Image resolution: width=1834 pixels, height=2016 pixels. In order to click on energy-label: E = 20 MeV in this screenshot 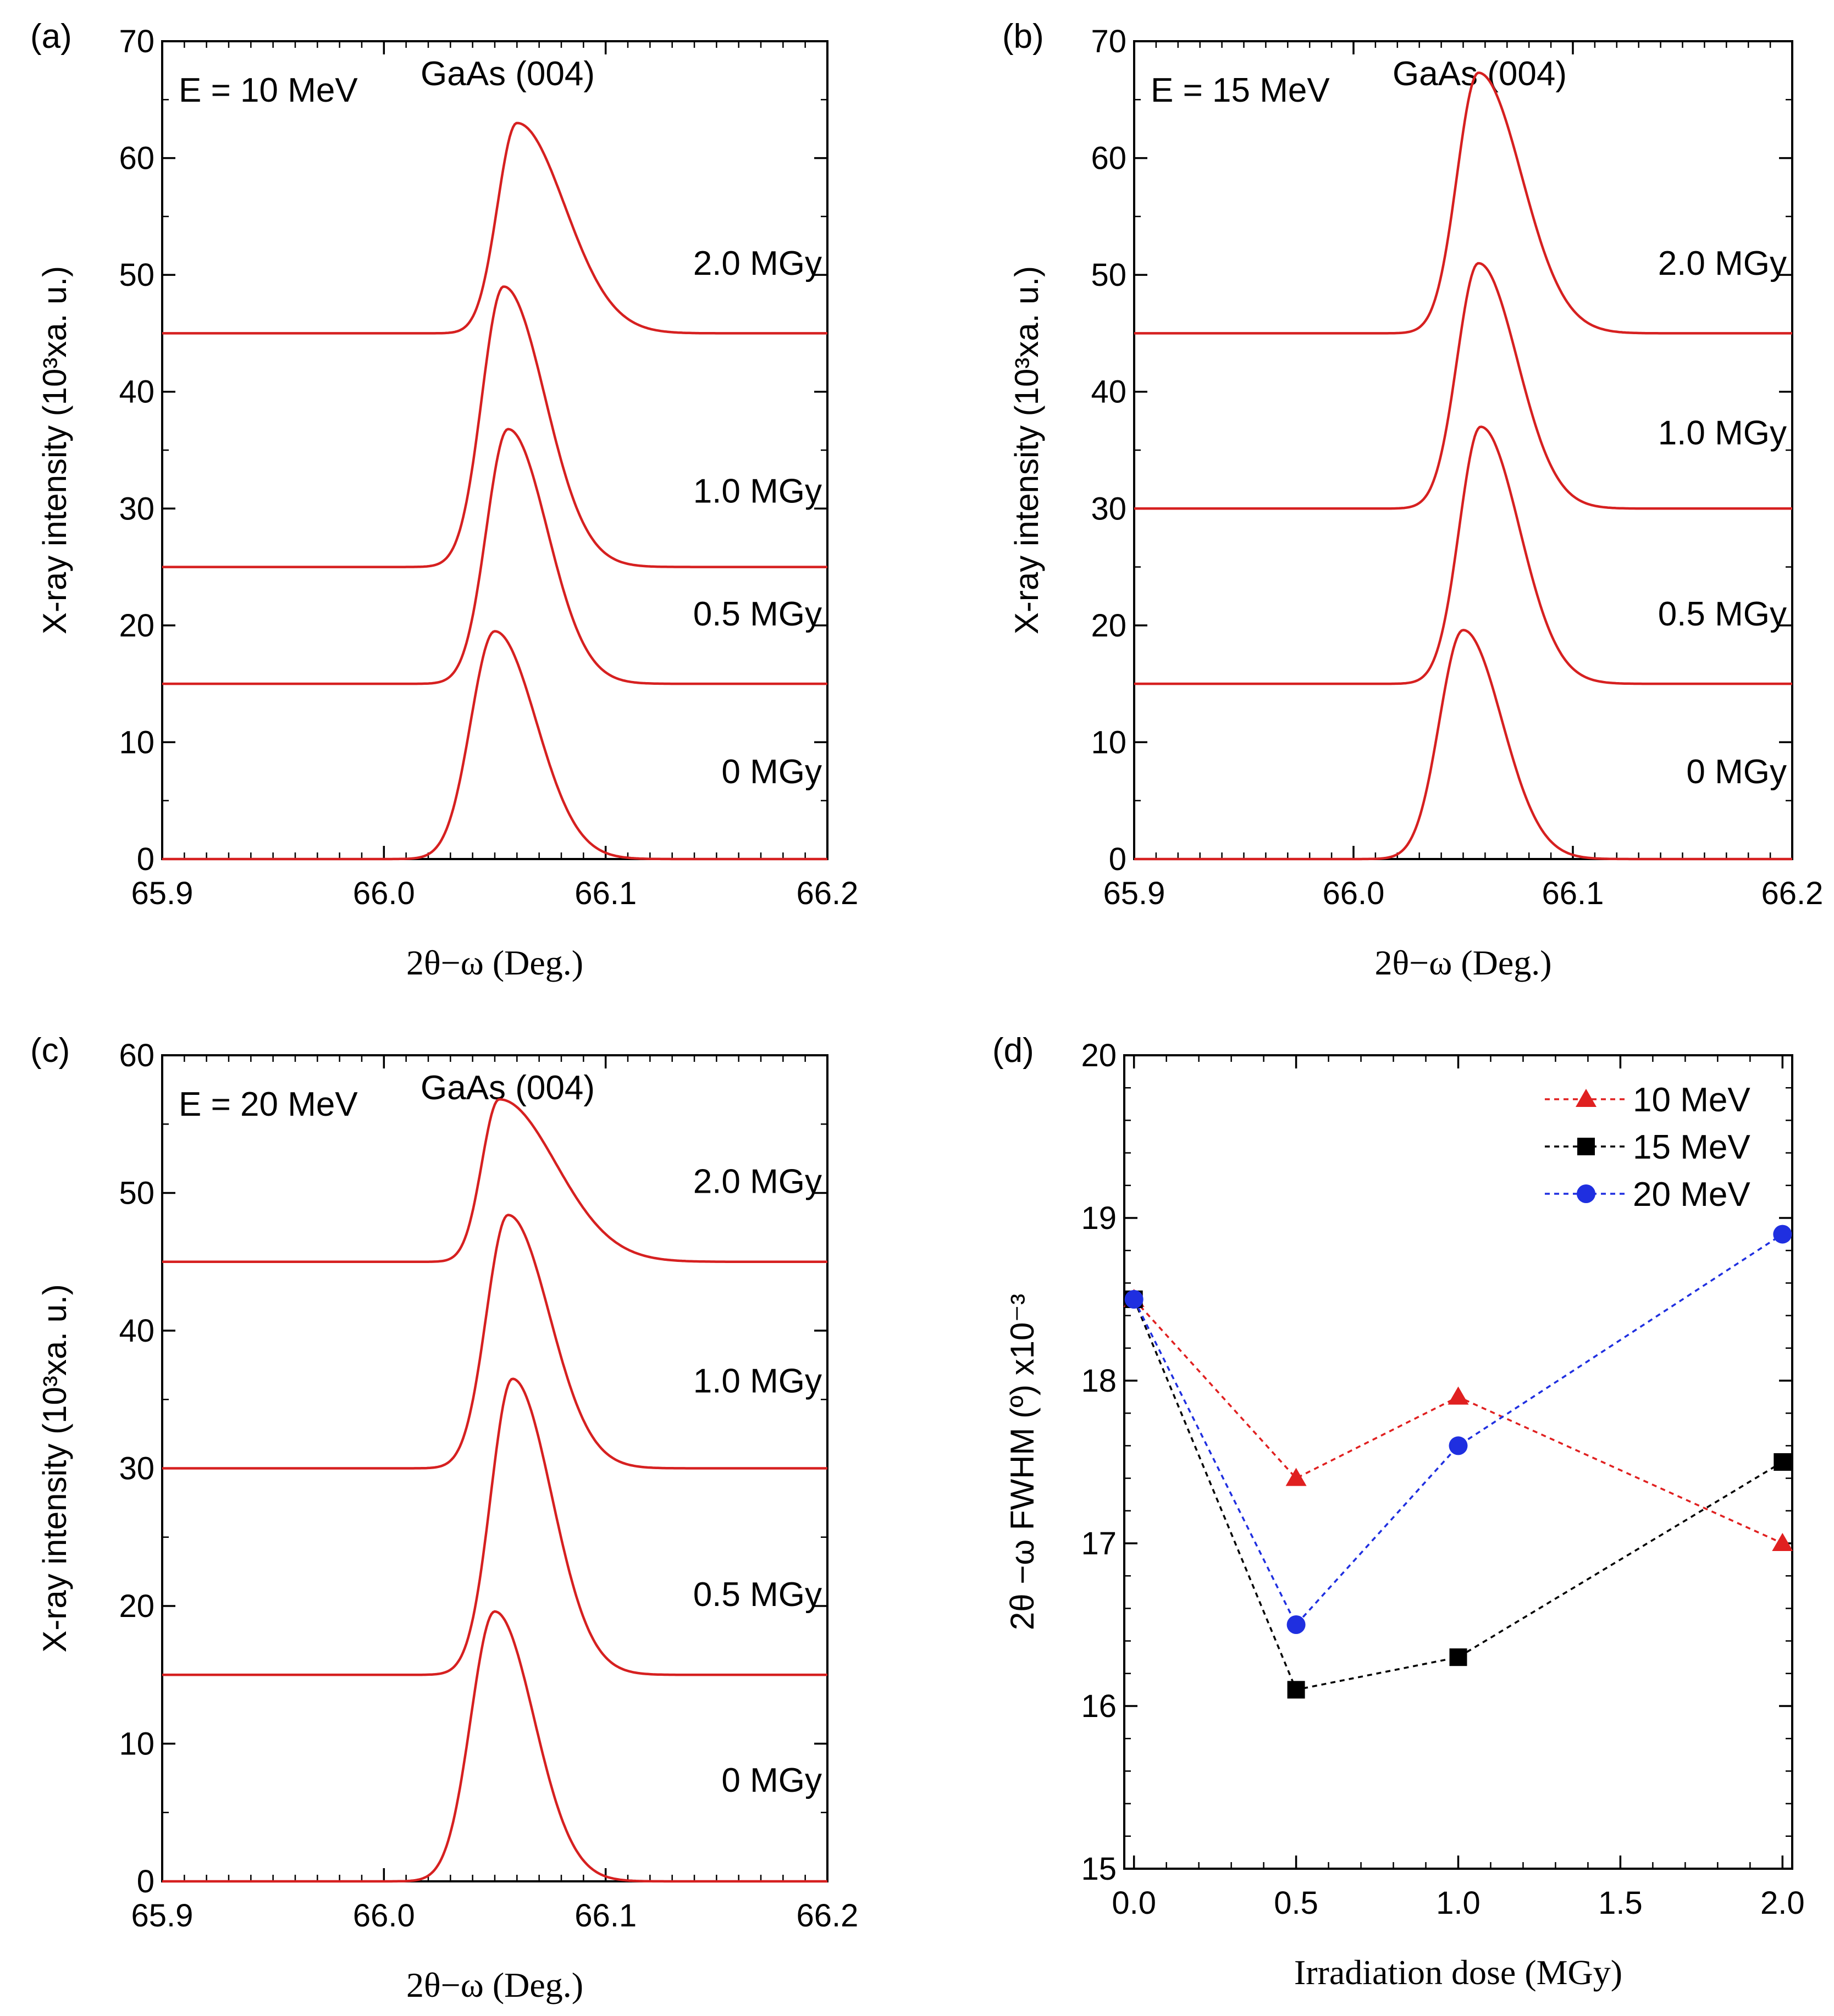, I will do `click(269, 1104)`.